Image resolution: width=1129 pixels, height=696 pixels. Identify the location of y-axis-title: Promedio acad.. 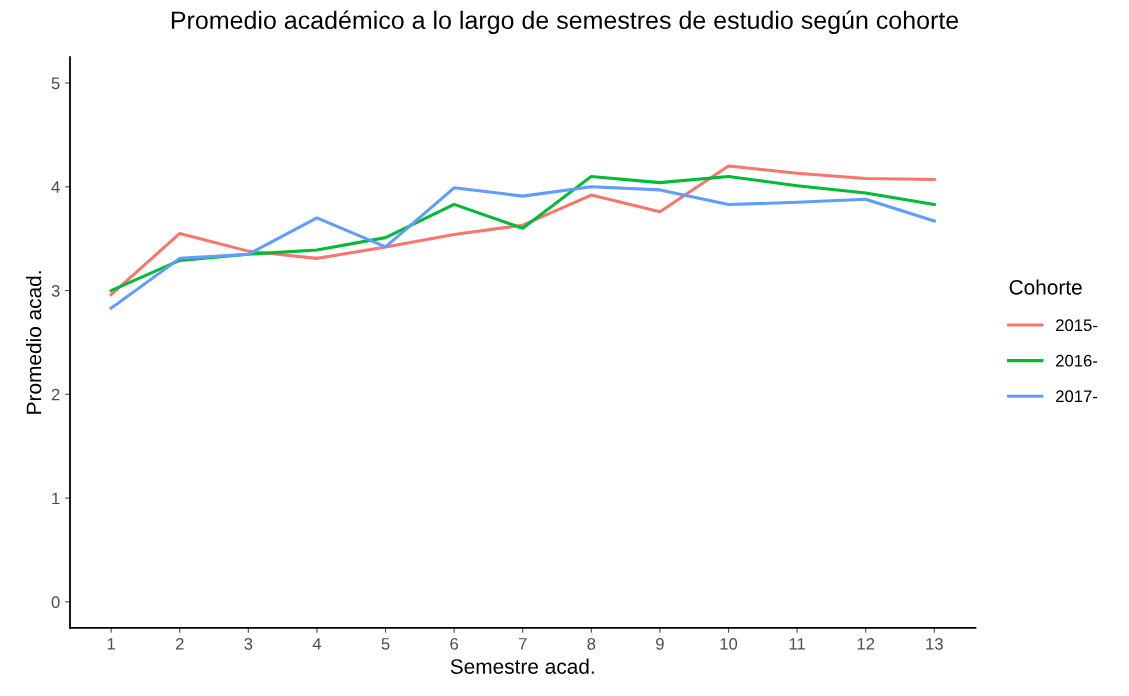
(34, 342).